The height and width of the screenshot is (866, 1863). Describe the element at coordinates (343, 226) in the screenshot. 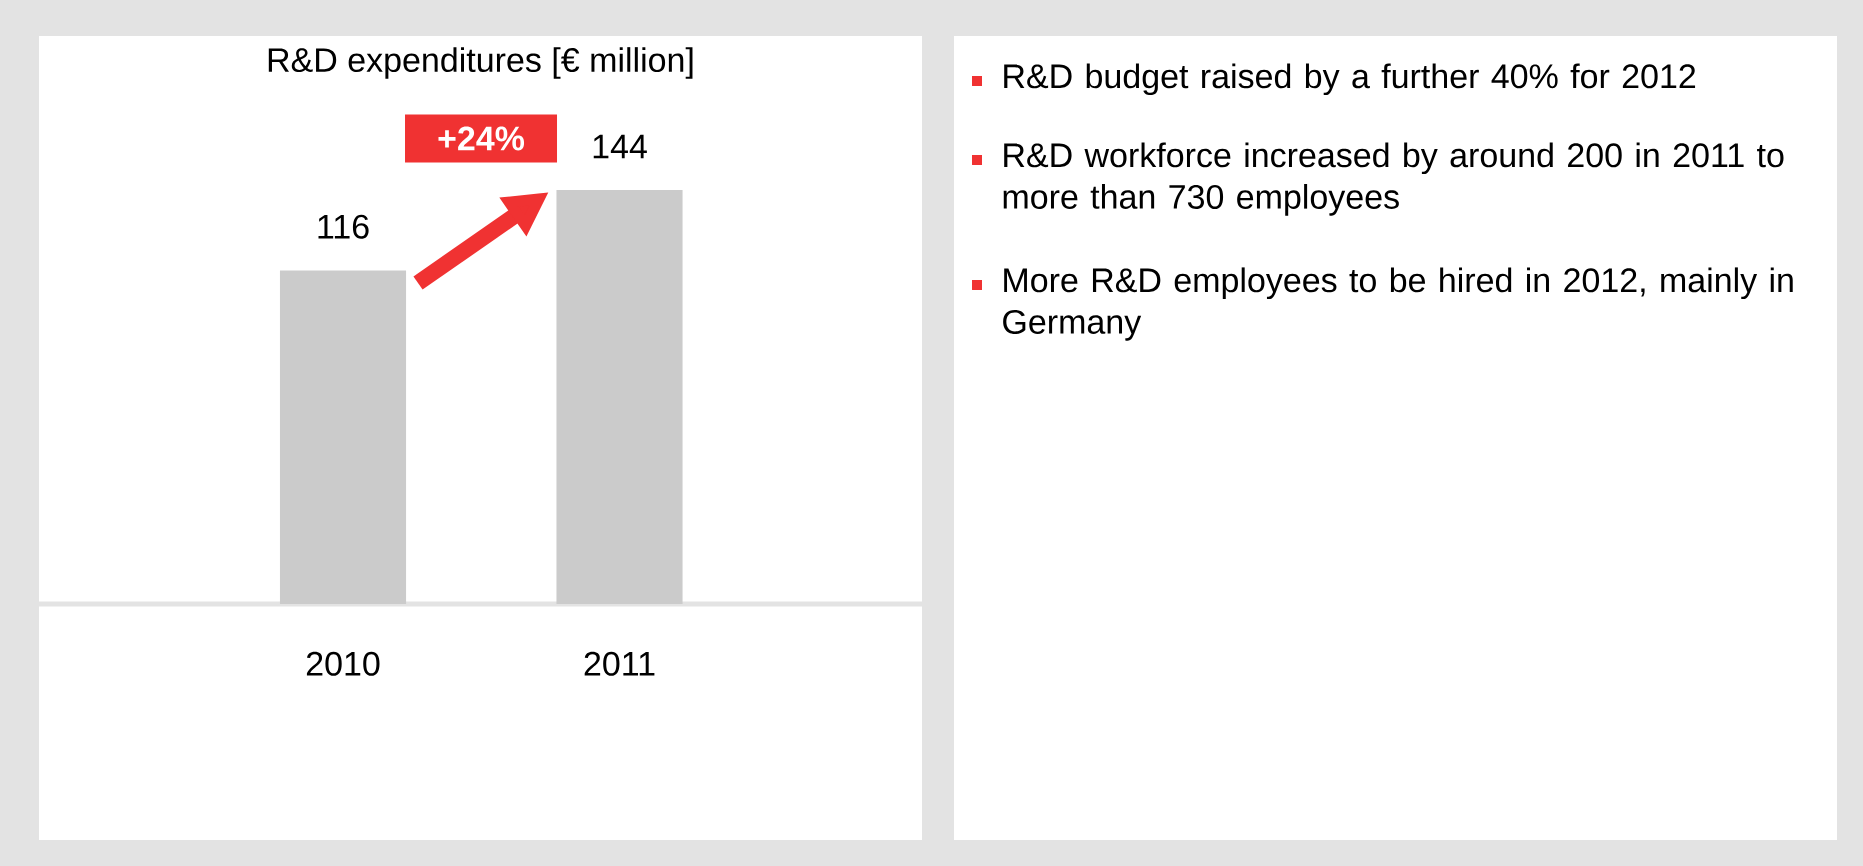

I see `data-label: 116` at that location.